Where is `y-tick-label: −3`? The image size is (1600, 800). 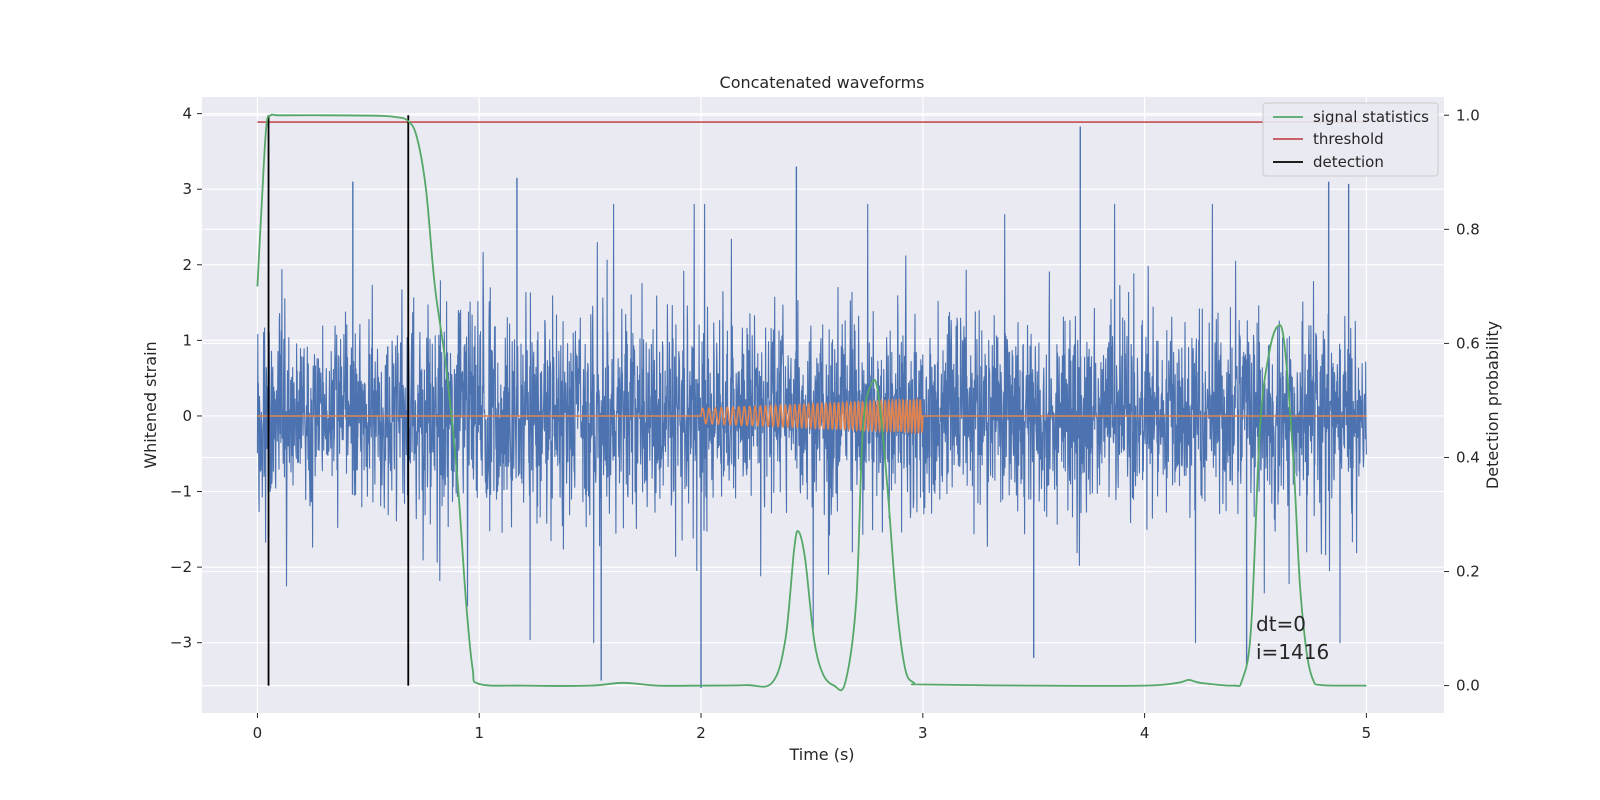 y-tick-label: −3 is located at coordinates (181, 643).